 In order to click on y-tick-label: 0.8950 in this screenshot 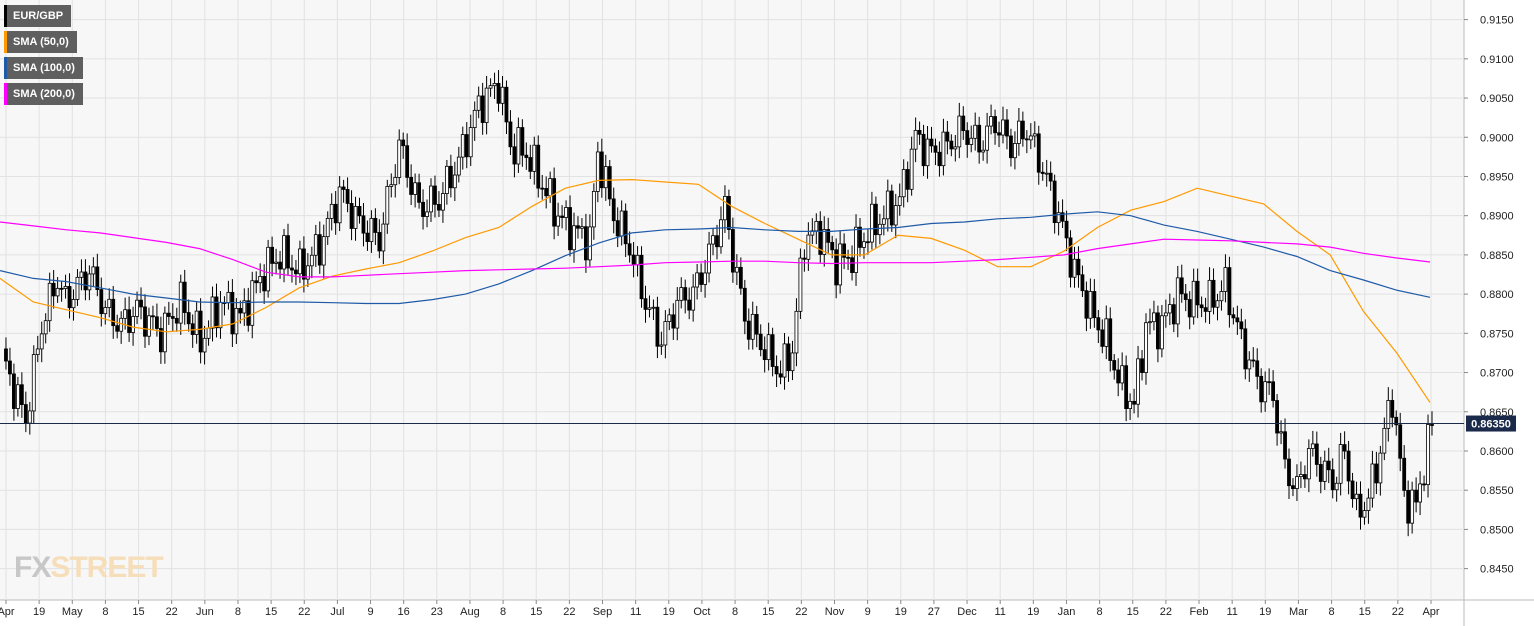, I will do `click(1497, 177)`.